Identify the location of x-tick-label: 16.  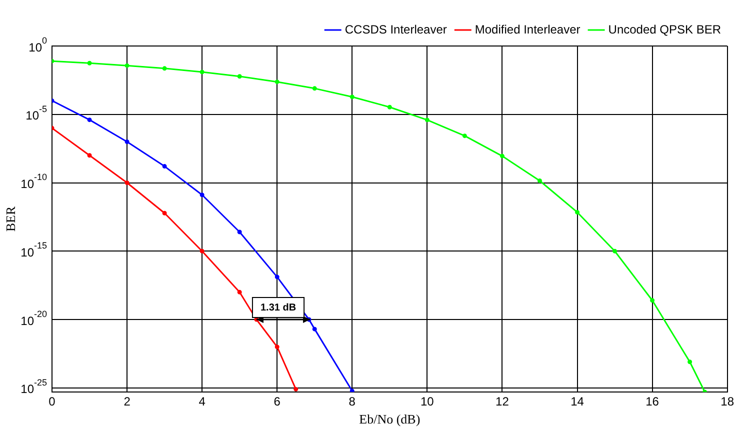
(653, 401).